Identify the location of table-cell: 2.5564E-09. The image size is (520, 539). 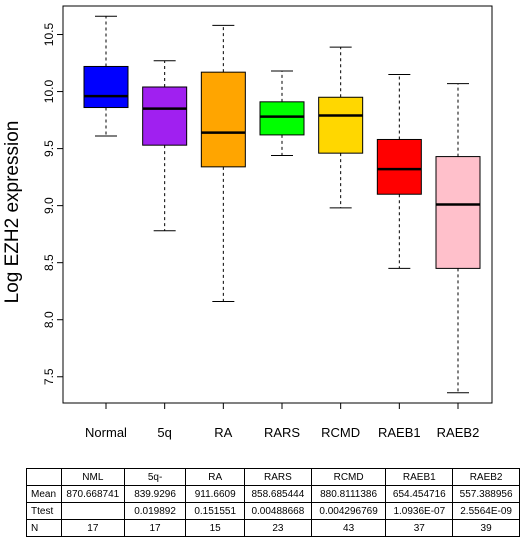
(486, 511).